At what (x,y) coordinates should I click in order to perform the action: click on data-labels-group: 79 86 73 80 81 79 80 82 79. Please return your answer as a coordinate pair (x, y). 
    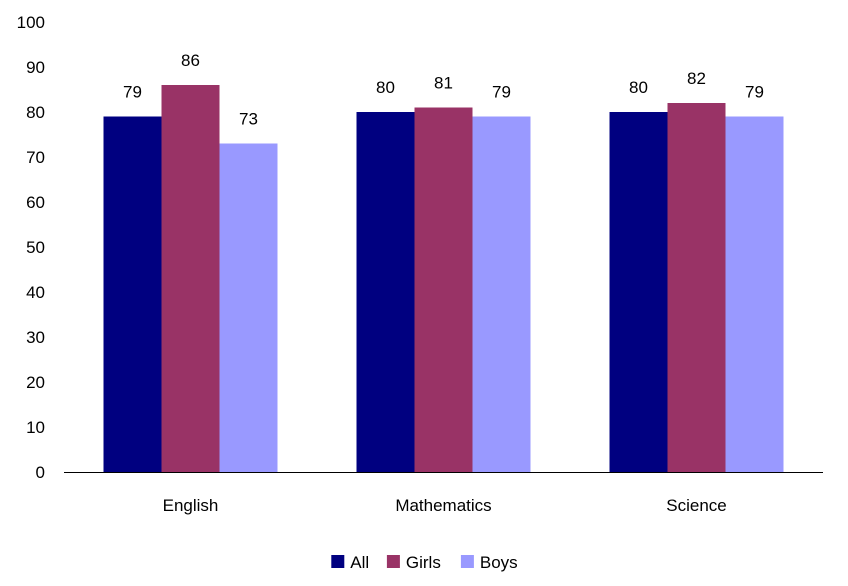
    Looking at the image, I should click on (443, 90).